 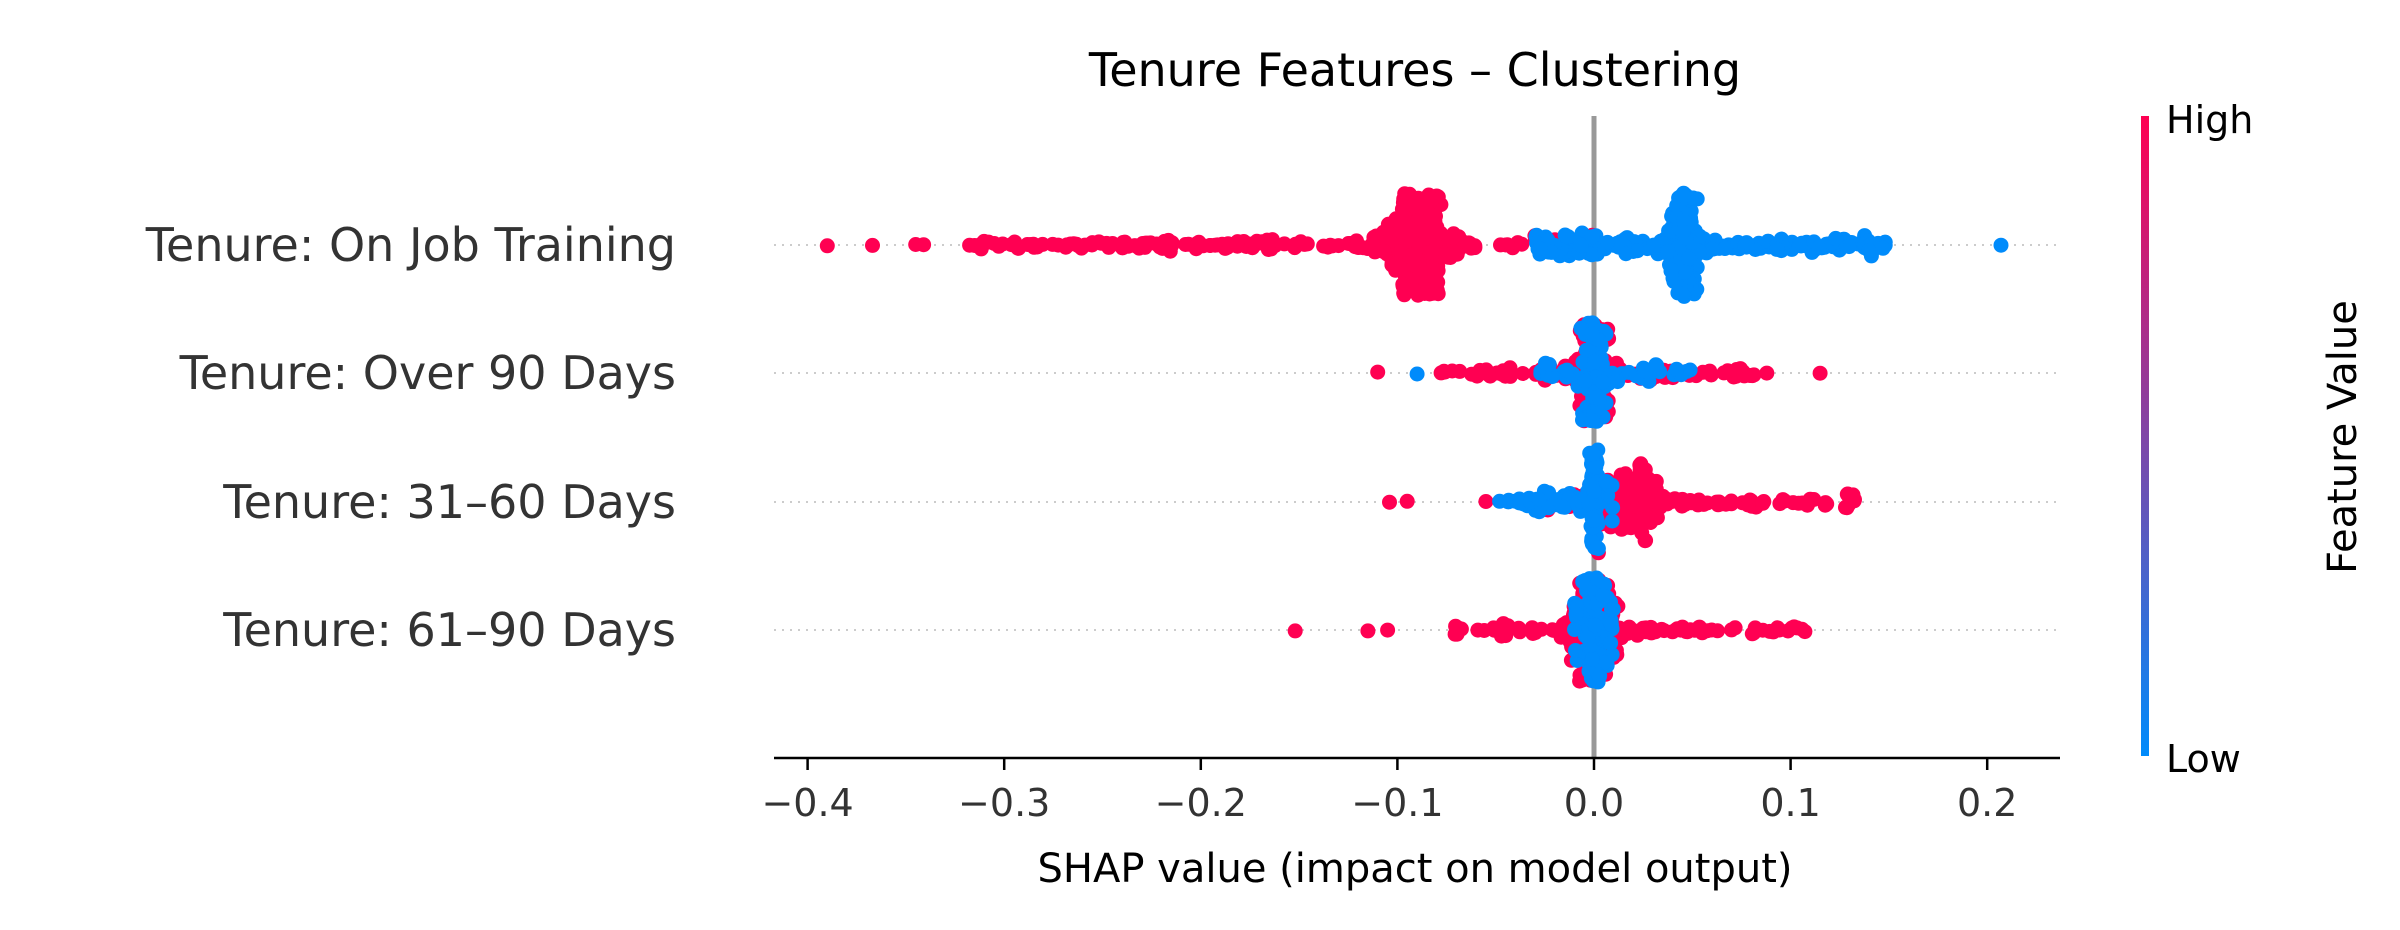 I want to click on x-tick-label: −0.4, so click(x=807, y=803).